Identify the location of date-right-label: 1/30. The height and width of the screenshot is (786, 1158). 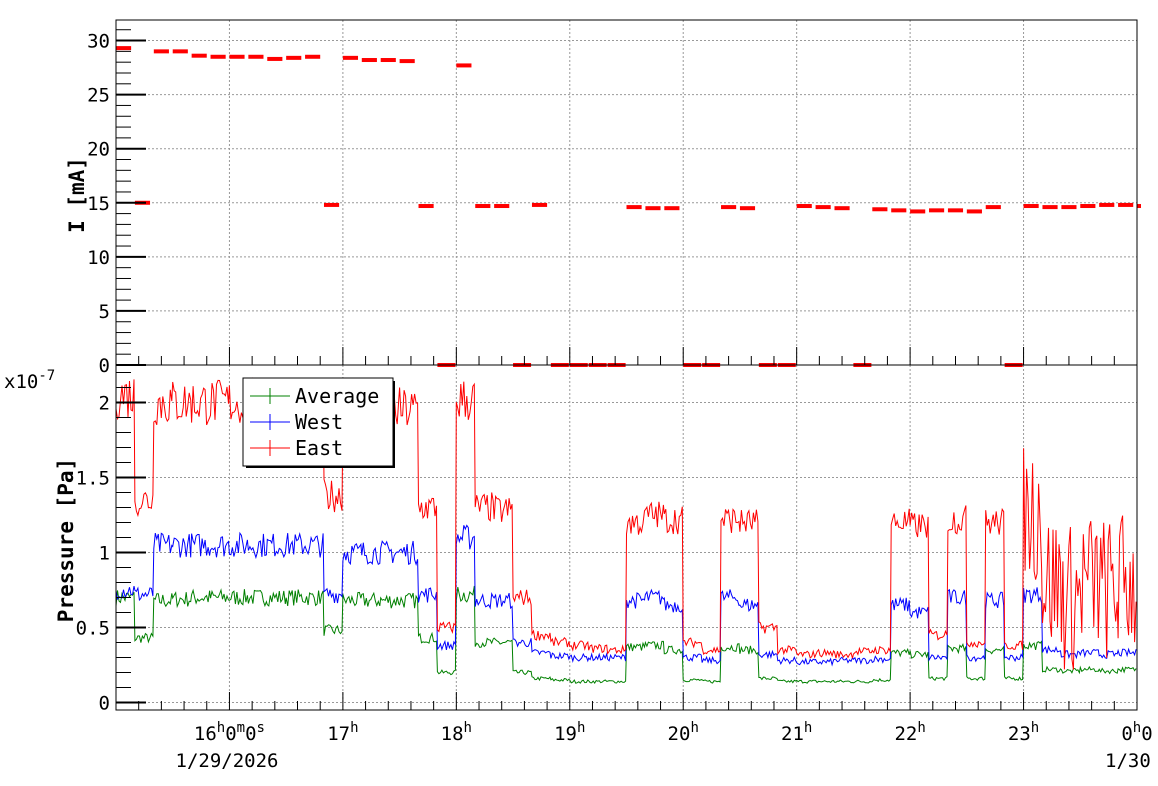
(1128, 761).